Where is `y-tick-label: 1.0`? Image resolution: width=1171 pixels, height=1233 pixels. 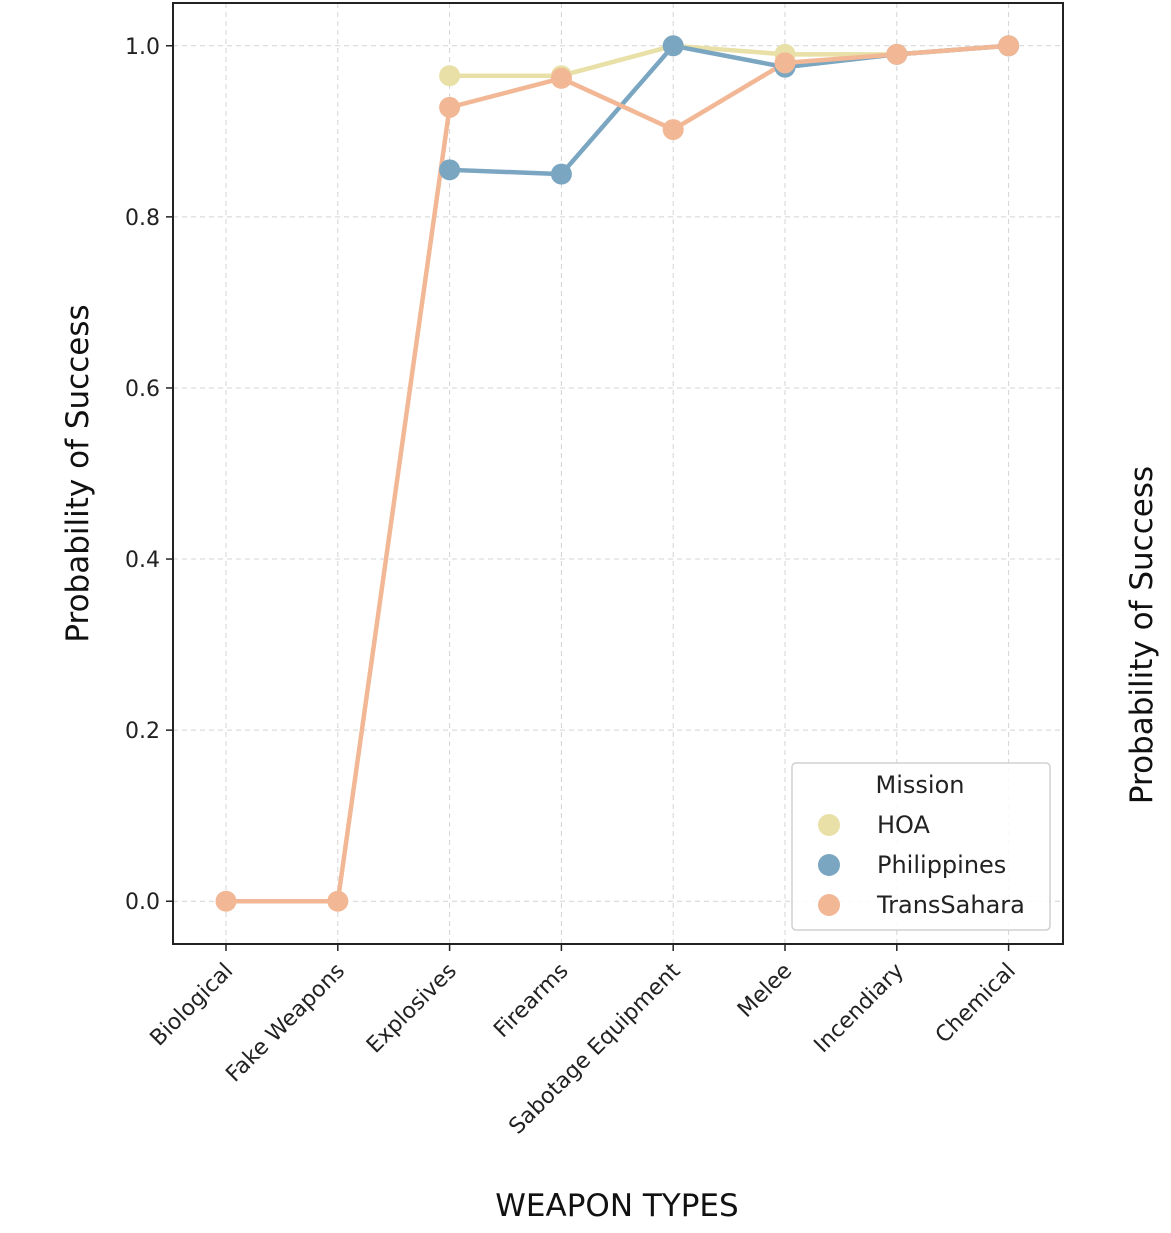 y-tick-label: 1.0 is located at coordinates (142, 47).